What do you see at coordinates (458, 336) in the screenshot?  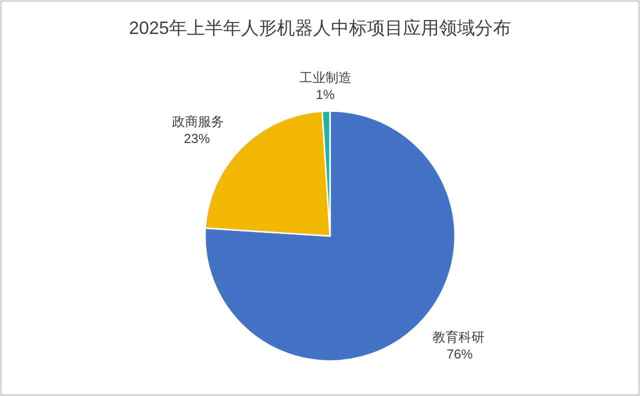 I see `slice-label: 教育科研` at bounding box center [458, 336].